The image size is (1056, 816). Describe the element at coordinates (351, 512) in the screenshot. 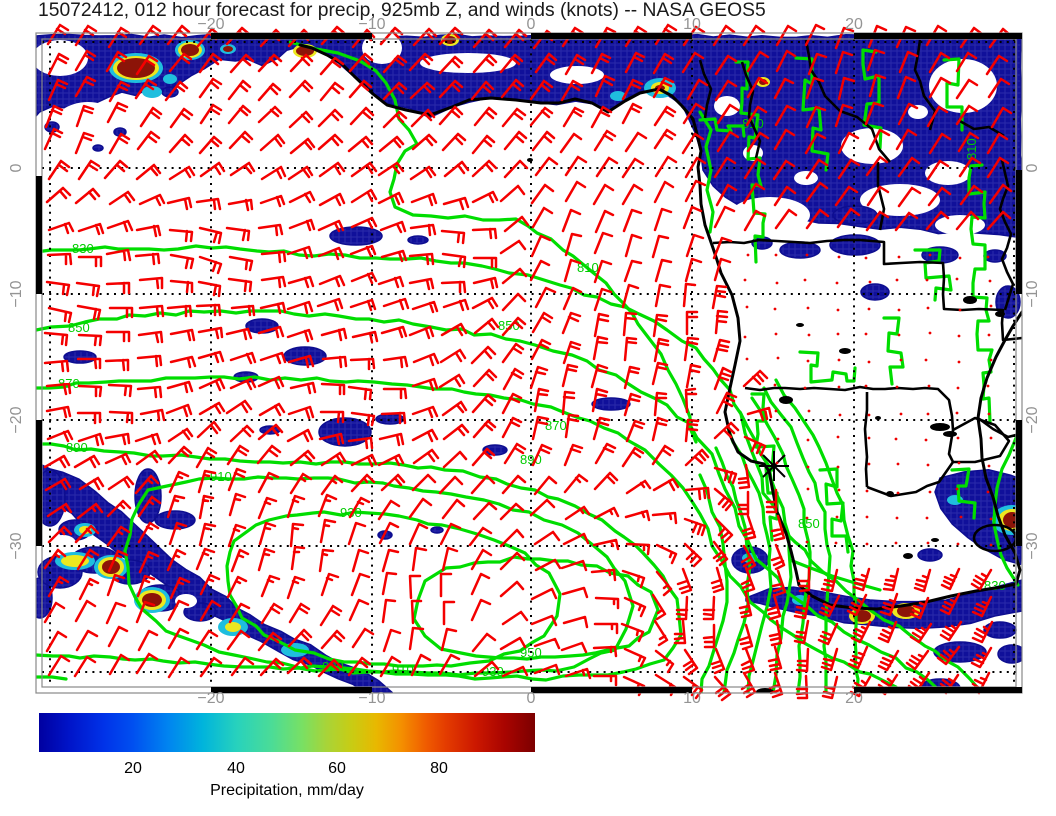

I see `svg-text: 930` at that location.